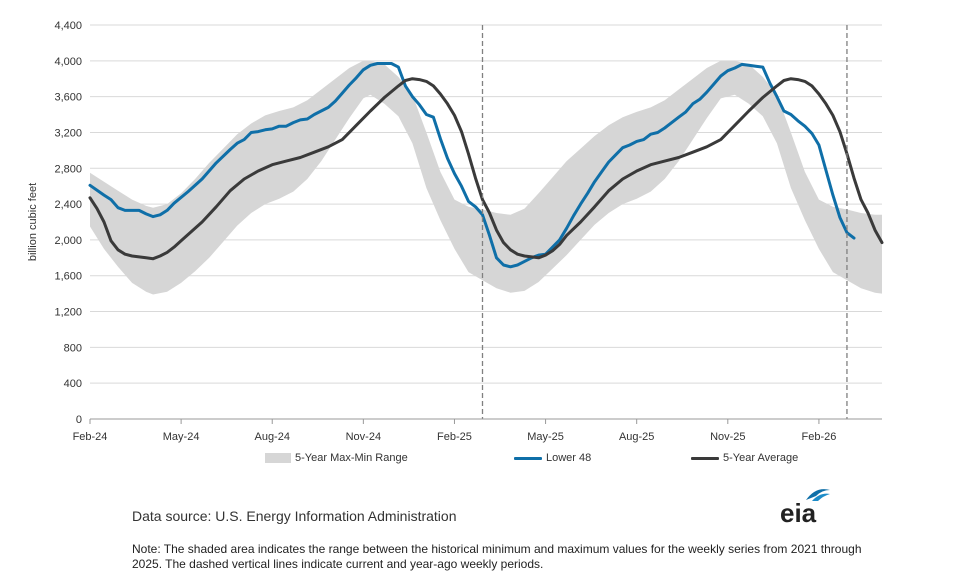  I want to click on y-tick-label: 4,400, so click(68, 26).